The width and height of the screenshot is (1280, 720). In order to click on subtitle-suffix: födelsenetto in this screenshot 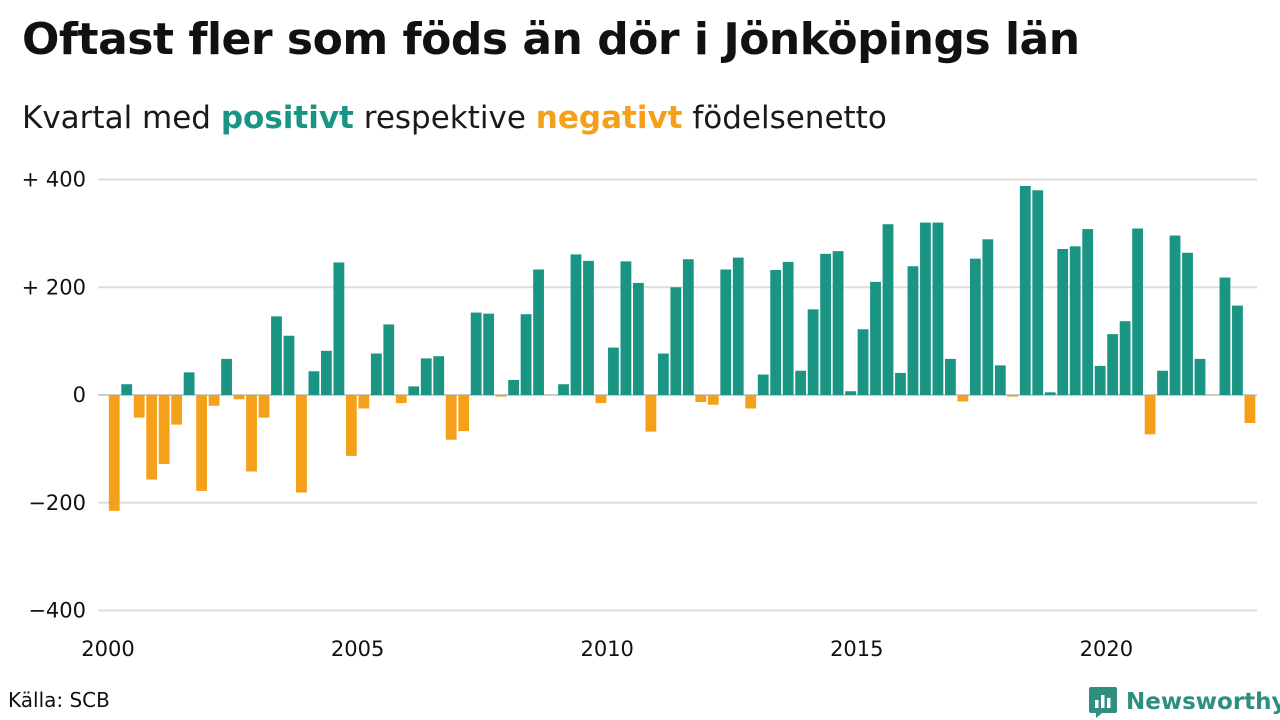, I will do `click(789, 118)`.